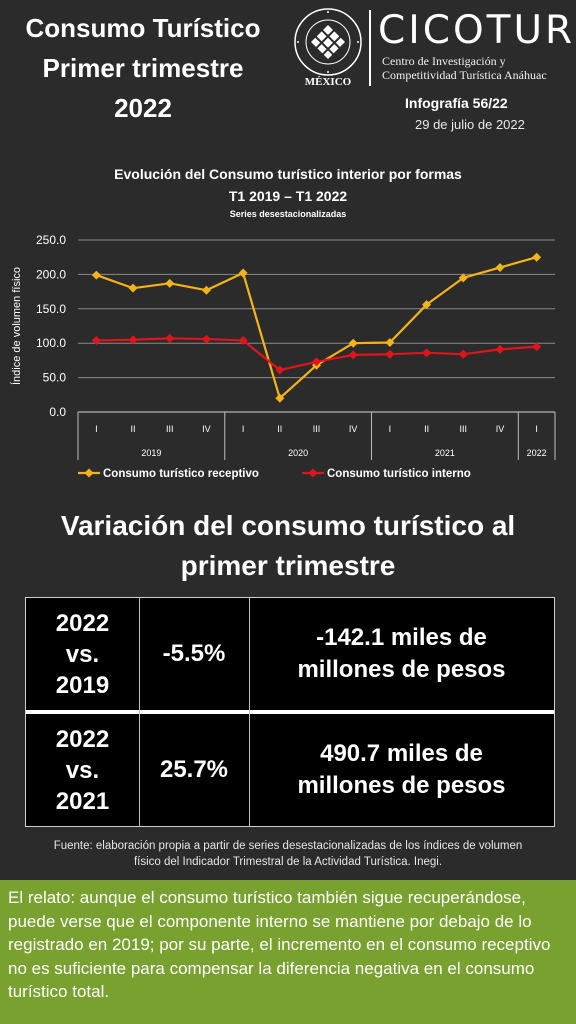 Image resolution: width=576 pixels, height=1024 pixels. I want to click on seal-country: MÉXICO, so click(328, 82).